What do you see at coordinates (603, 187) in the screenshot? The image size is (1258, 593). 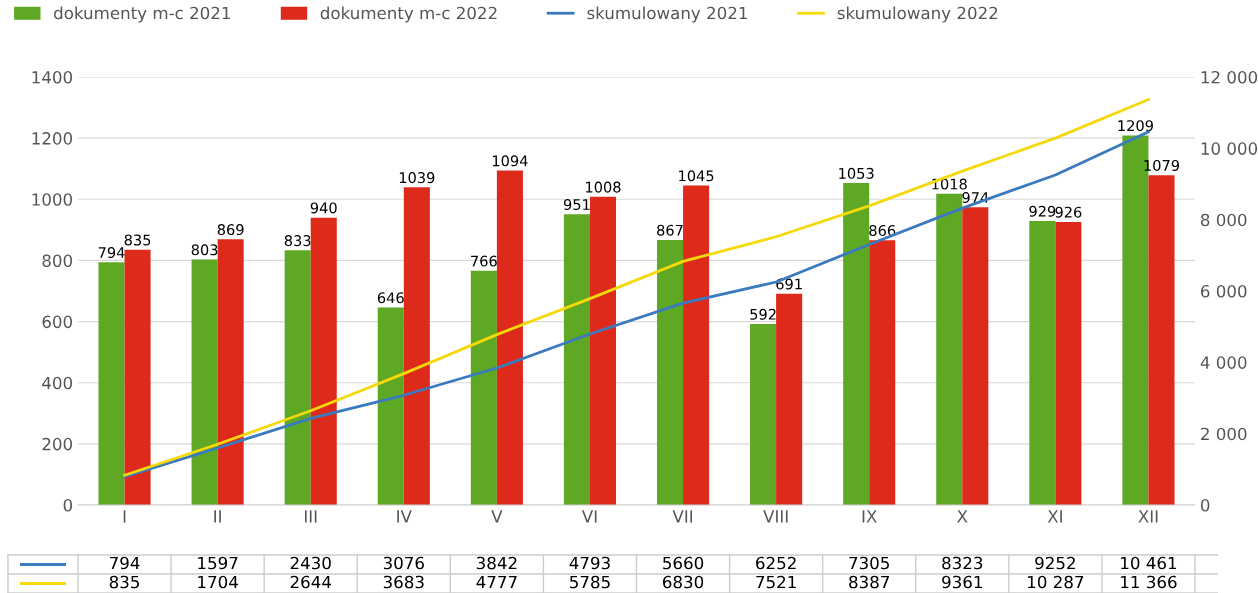 I see `data-label: 1008` at bounding box center [603, 187].